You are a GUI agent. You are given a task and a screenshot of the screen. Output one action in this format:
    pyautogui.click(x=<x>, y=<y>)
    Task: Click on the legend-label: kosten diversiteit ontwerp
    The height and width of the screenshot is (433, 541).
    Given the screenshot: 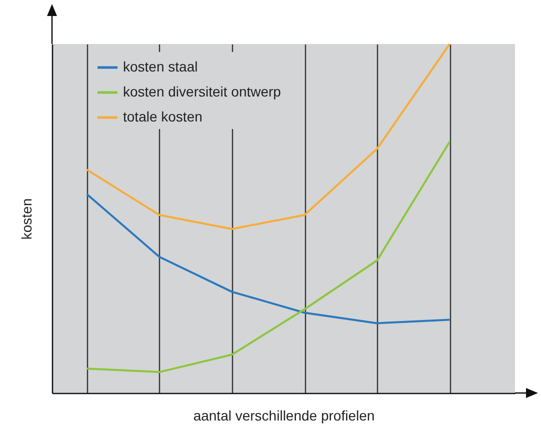 What is the action you would take?
    pyautogui.click(x=202, y=92)
    